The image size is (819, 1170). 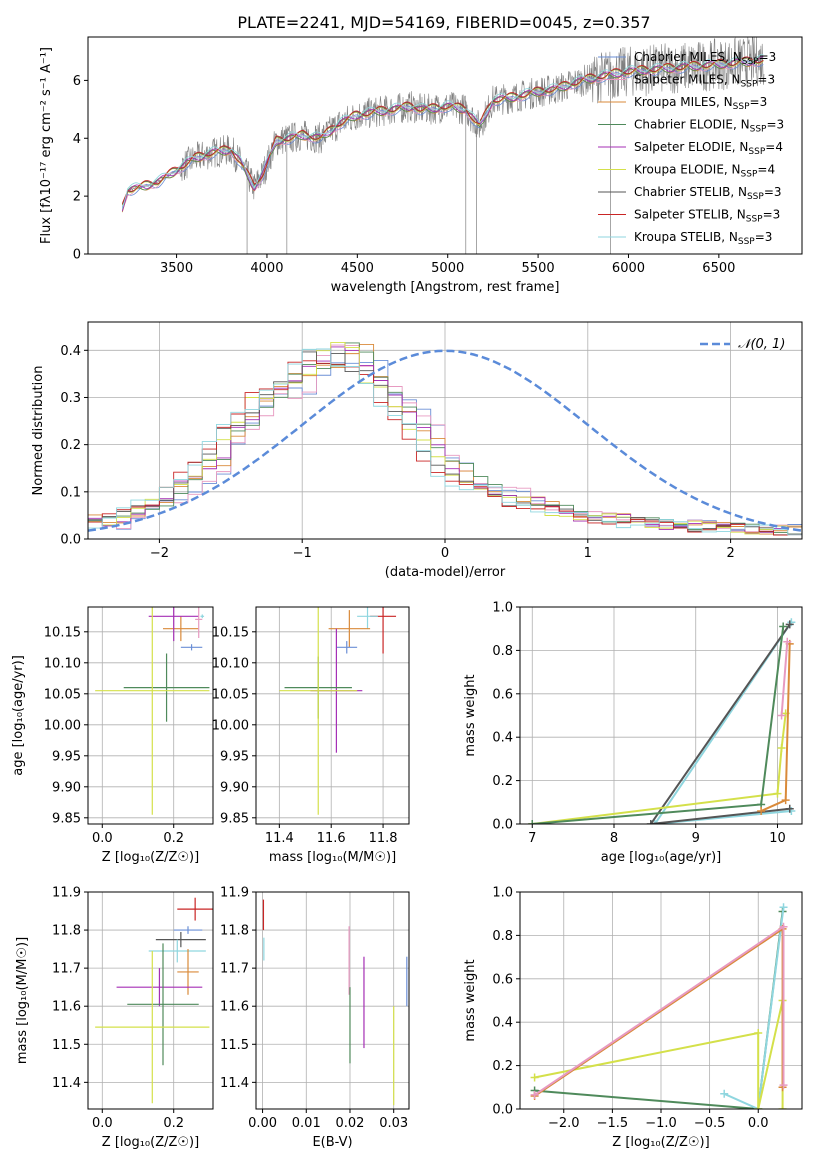 I want to click on legend-label-prefix: Salpeter ELODIE, N, so click(x=691, y=147).